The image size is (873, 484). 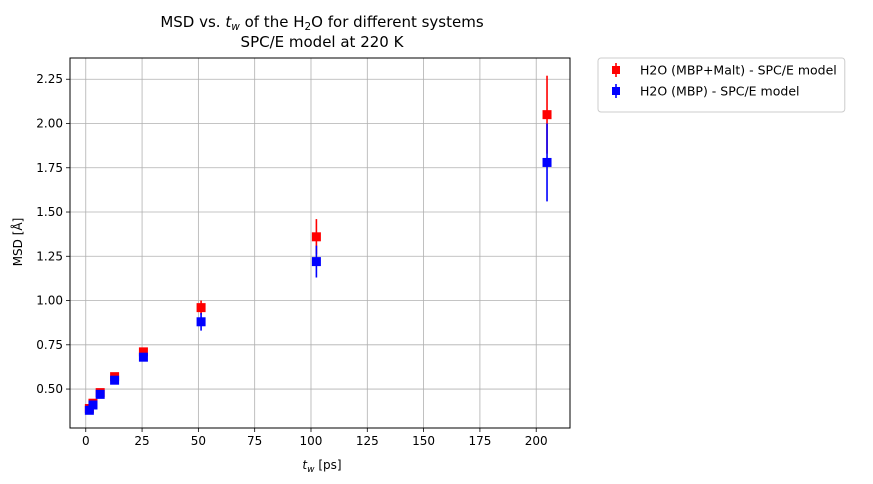 What do you see at coordinates (479, 441) in the screenshot?
I see `x-tick-label: 175` at bounding box center [479, 441].